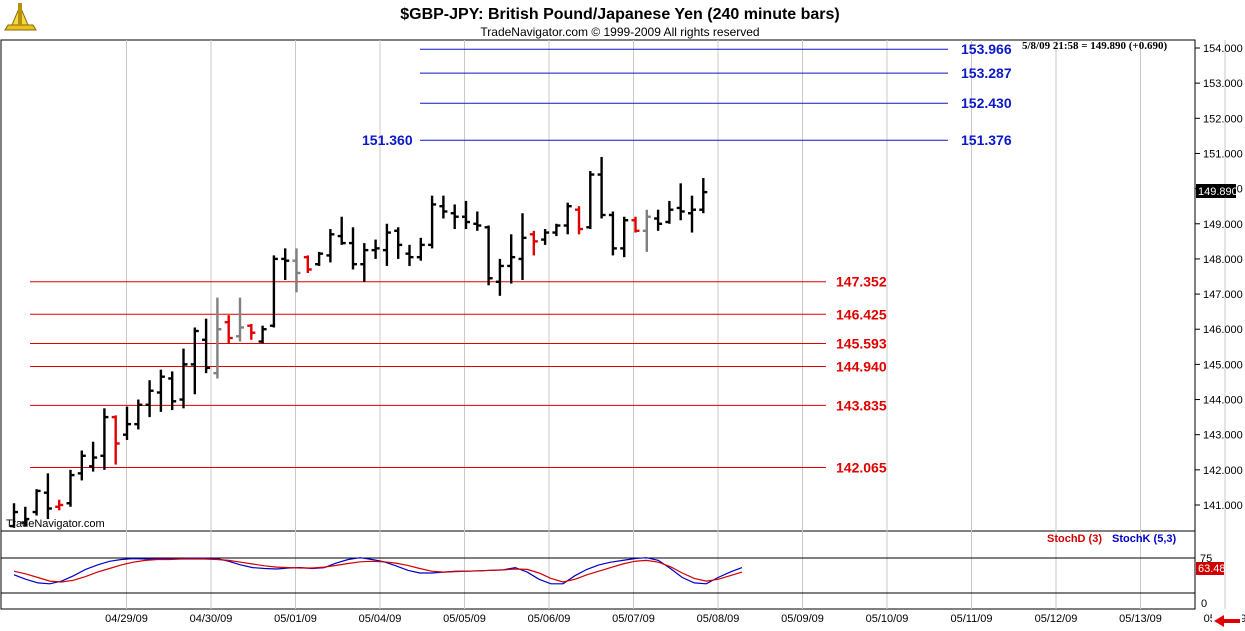 The image size is (1245, 631). I want to click on x-tick-label: 04/30/09, so click(211, 619).